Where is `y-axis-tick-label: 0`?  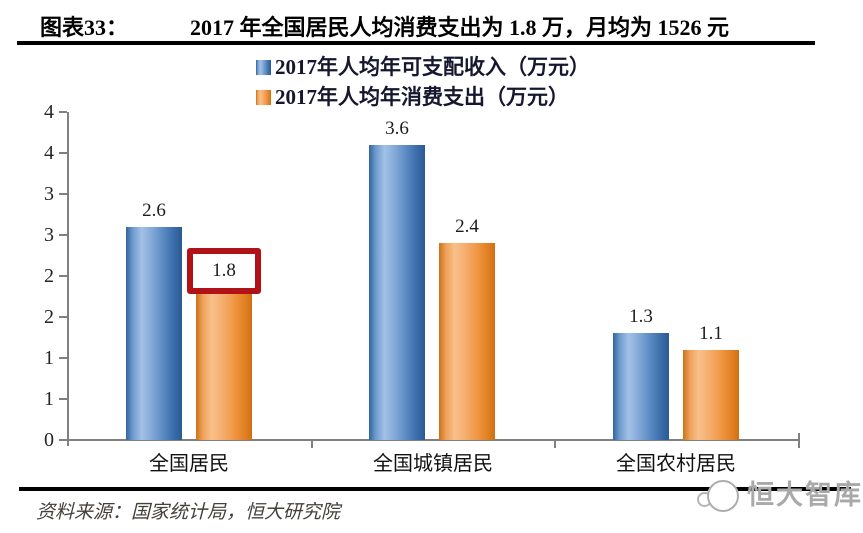 y-axis-tick-label: 0 is located at coordinates (49, 440).